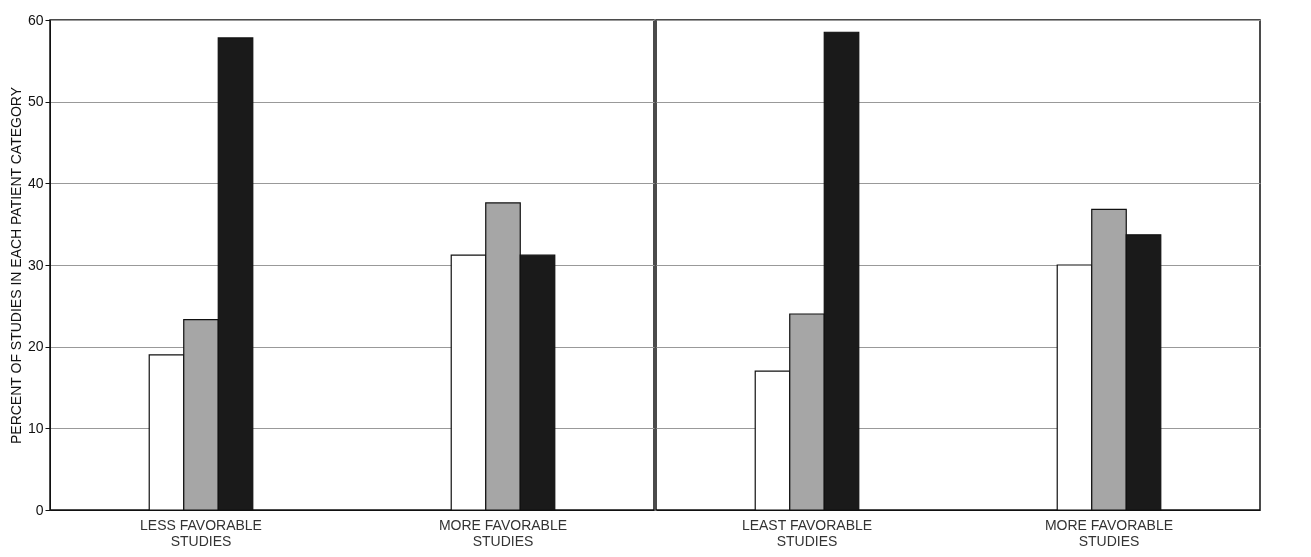 This screenshot has width=1311, height=557. Describe the element at coordinates (201, 532) in the screenshot. I see `x-tick-label: LESS FAVORABLE STUDIES` at that location.